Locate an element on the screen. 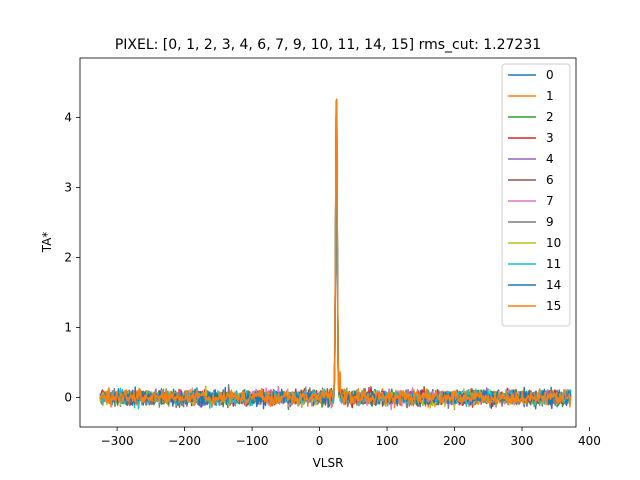 The width and height of the screenshot is (640, 480). y-tick-label: 0 is located at coordinates (68, 398).